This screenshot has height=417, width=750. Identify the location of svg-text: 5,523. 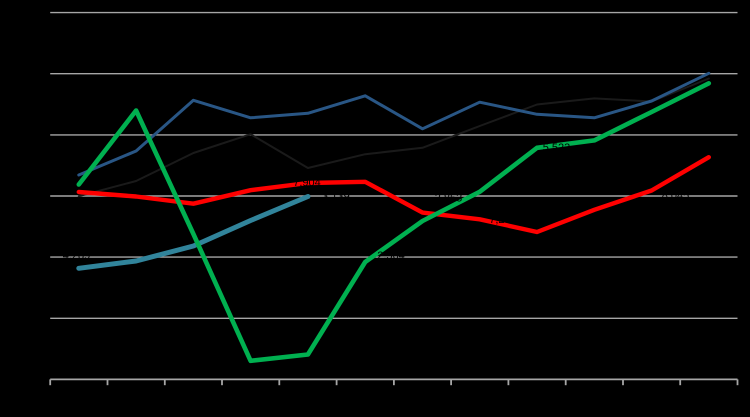
(557, 148).